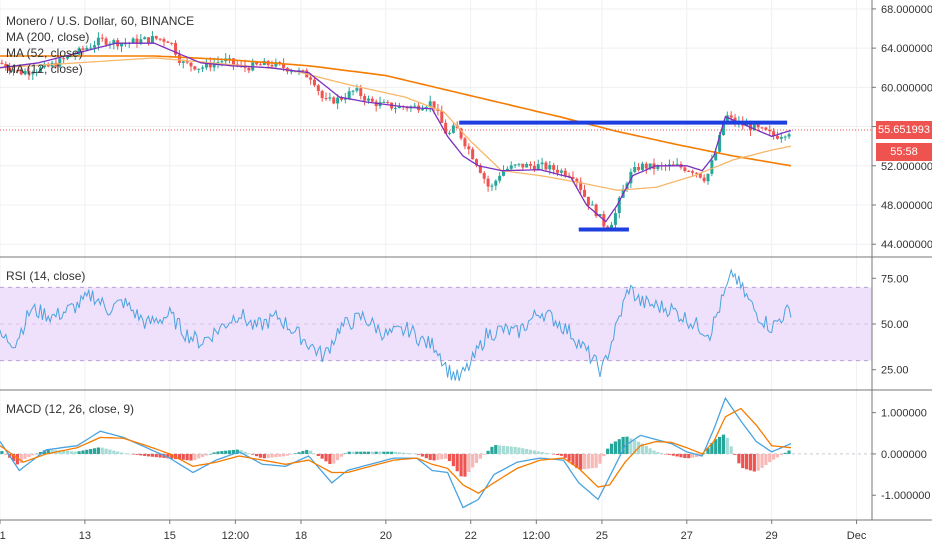 This screenshot has width=932, height=555. What do you see at coordinates (906, 245) in the screenshot?
I see `price-axis-tick-label: 44.000000` at bounding box center [906, 245].